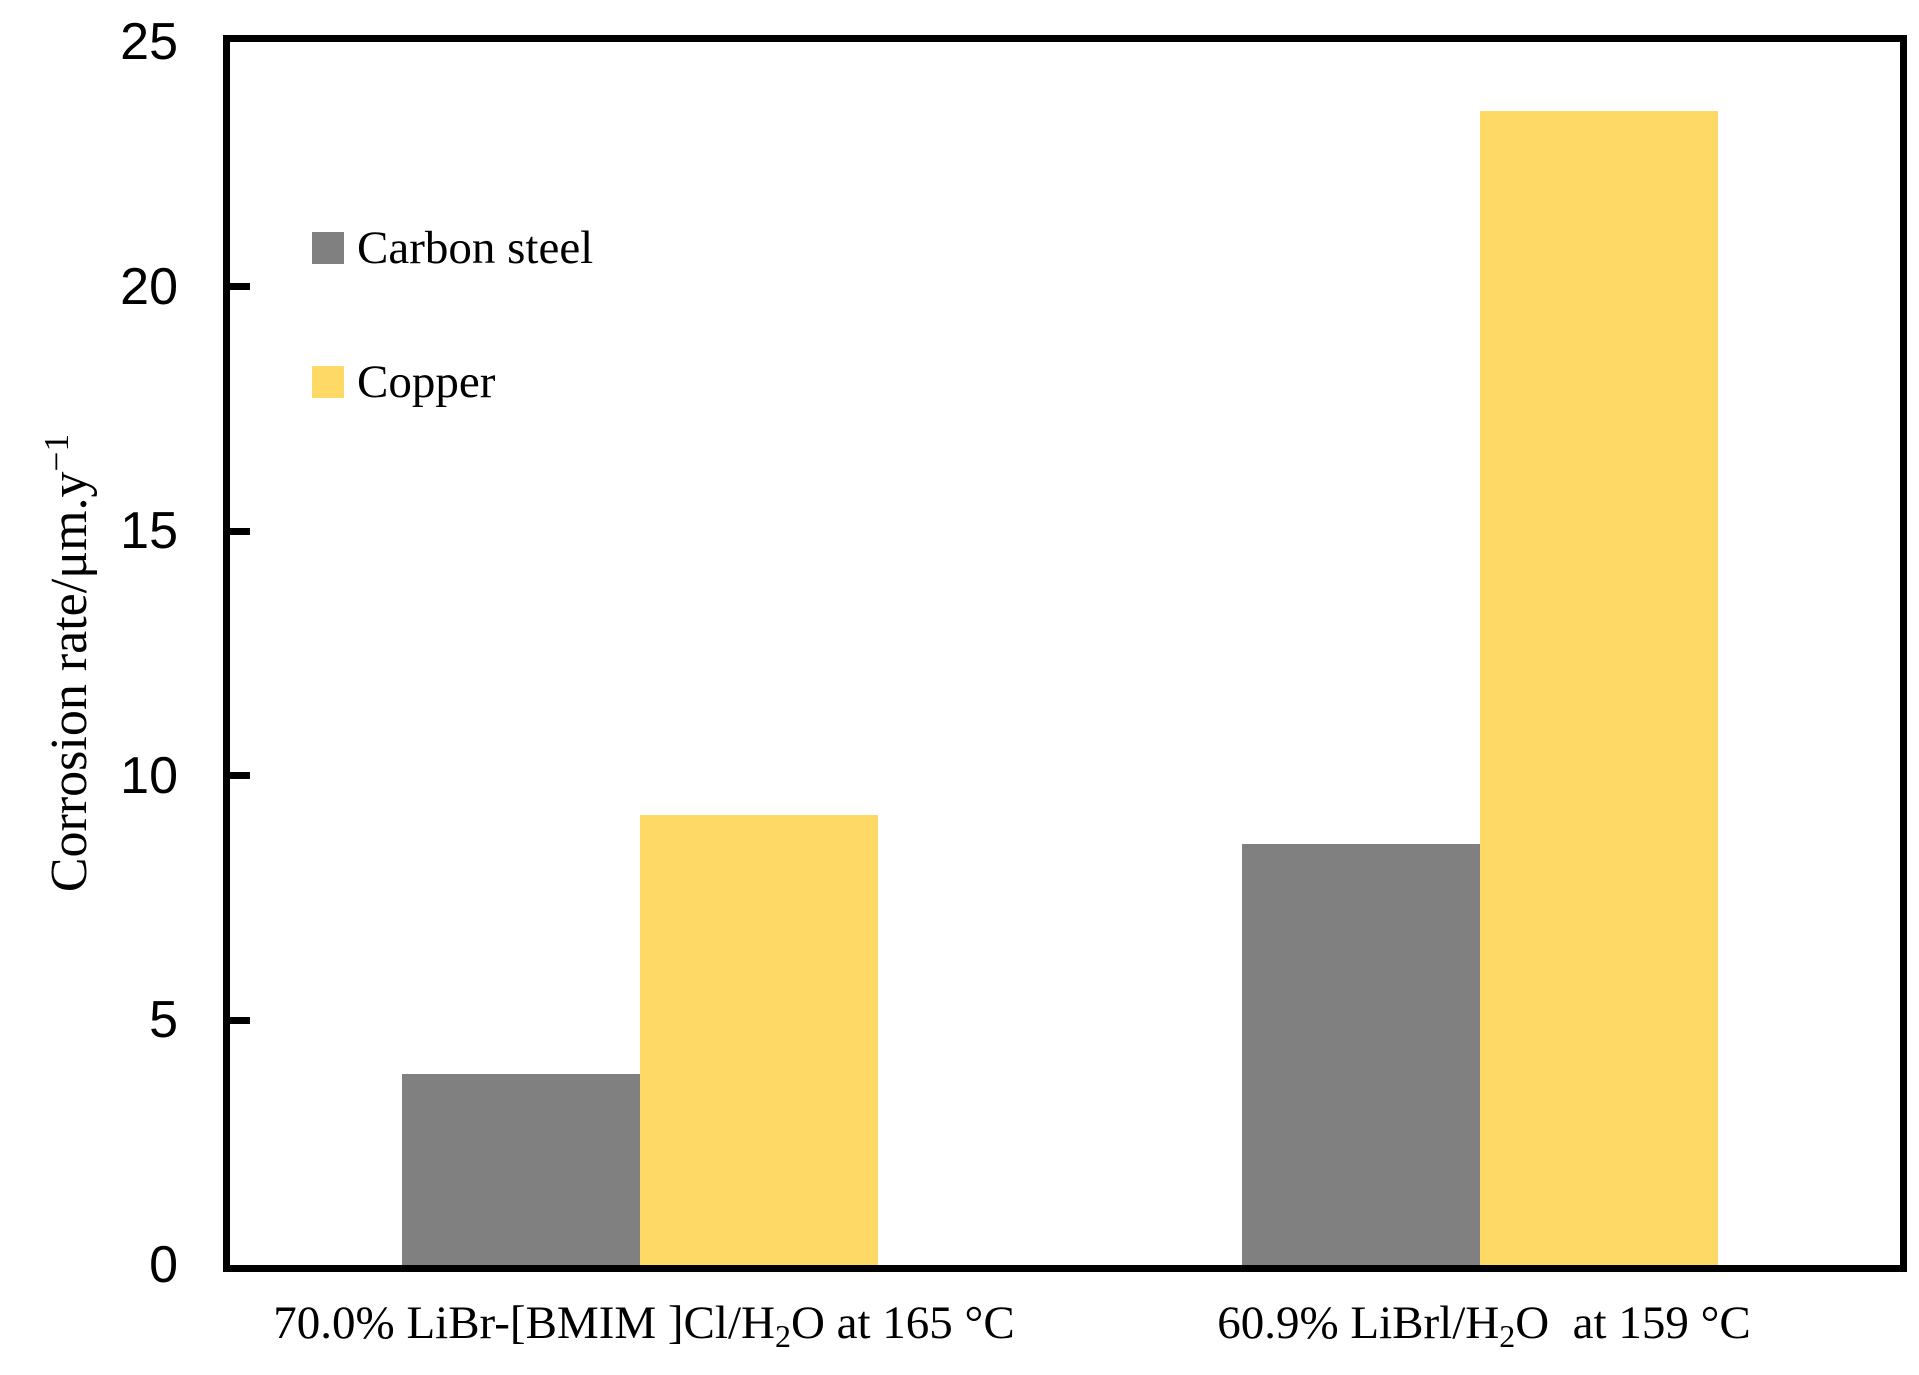 The width and height of the screenshot is (1919, 1375). Describe the element at coordinates (163, 1265) in the screenshot. I see `y-axis-tick-label-0: 0` at that location.